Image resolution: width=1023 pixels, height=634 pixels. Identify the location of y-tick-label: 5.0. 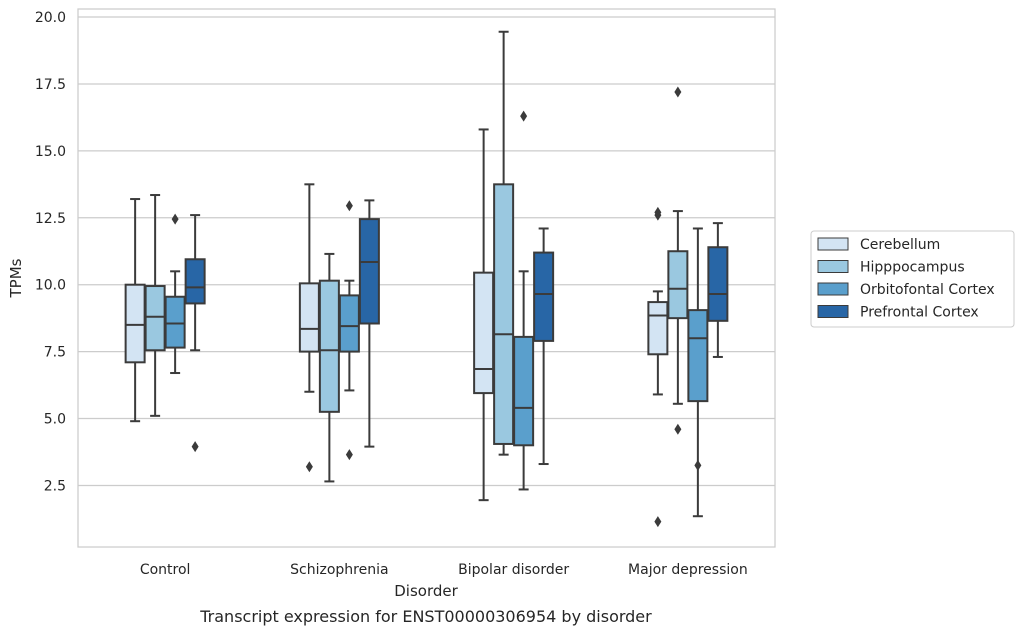
(55, 420).